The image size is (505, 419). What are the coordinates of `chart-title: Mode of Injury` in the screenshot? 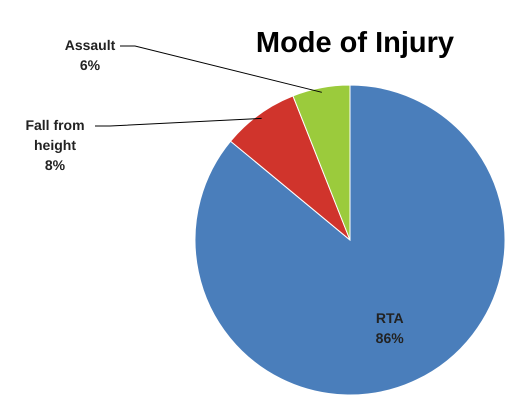 It's located at (355, 43).